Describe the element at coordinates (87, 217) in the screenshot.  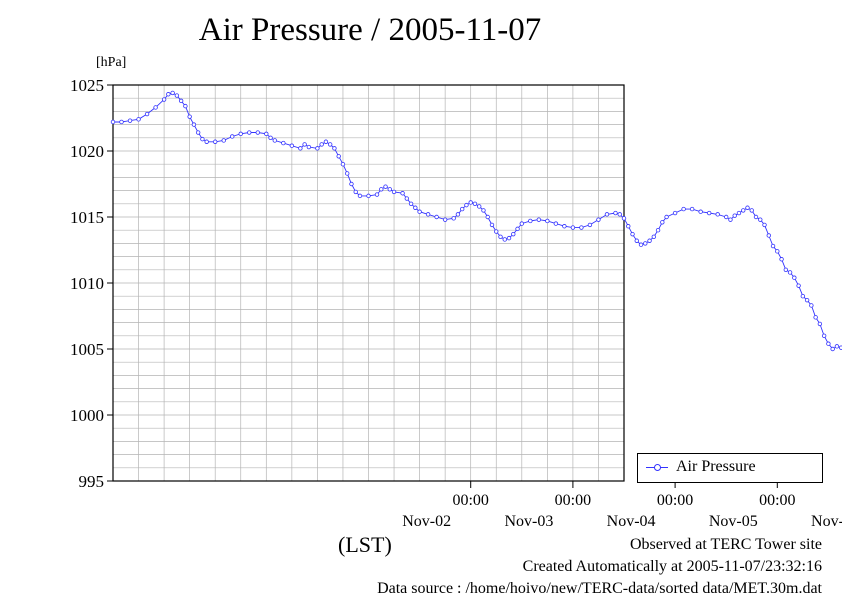
I see `y-tick-label: 1015` at that location.